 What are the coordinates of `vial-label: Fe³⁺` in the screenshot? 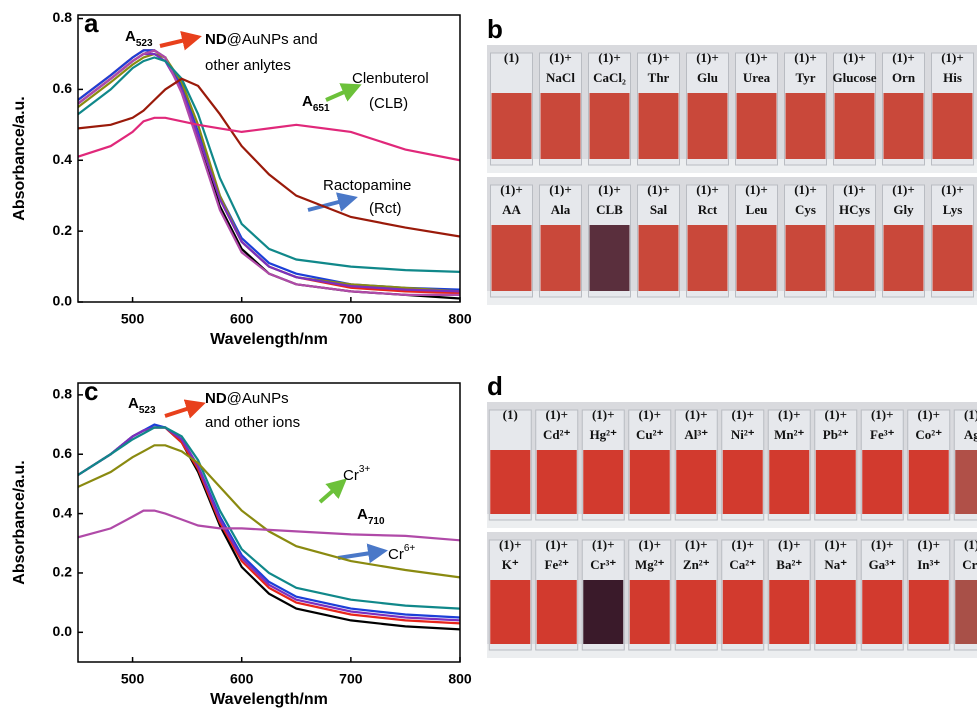 It's located at (882, 434).